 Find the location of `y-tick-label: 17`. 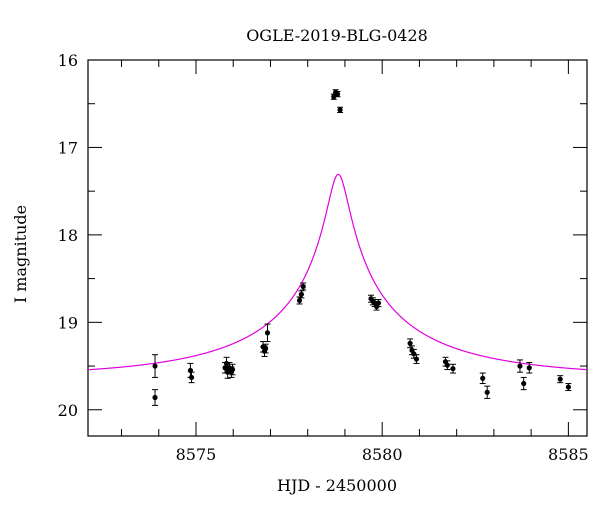

y-tick-label: 17 is located at coordinates (68, 147).